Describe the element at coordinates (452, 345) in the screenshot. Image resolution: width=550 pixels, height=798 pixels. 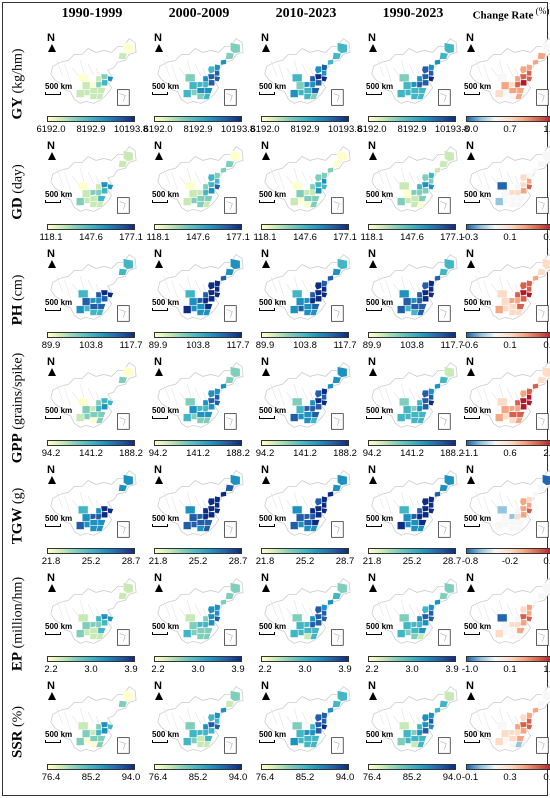
I see `colorbar-tick-label: 117.7` at that location.